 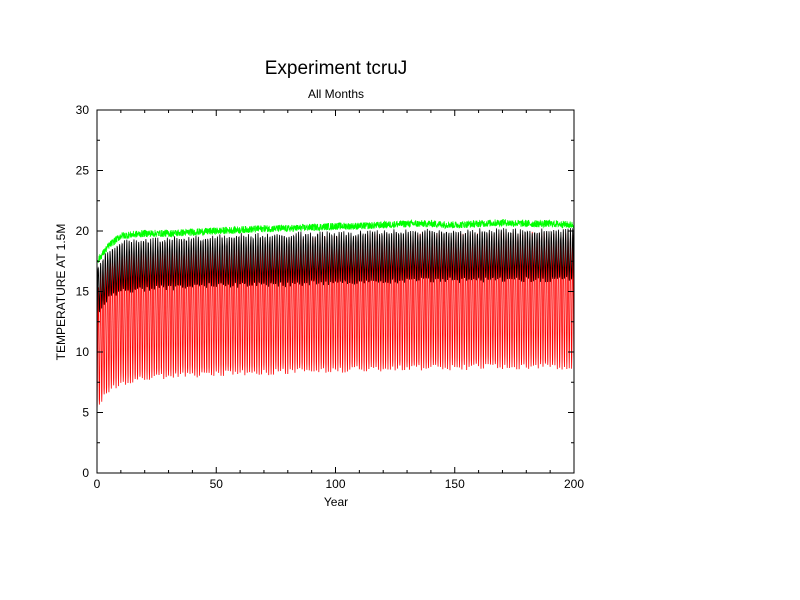 I want to click on y-tick-label: 20, so click(x=83, y=231).